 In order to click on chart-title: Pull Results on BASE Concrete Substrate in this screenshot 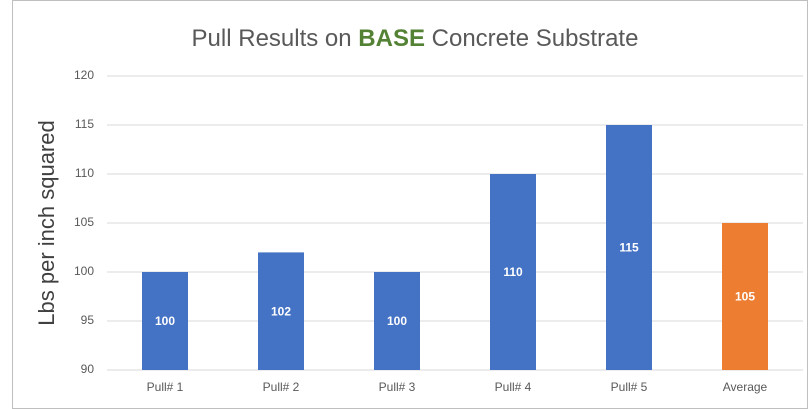, I will do `click(415, 38)`.